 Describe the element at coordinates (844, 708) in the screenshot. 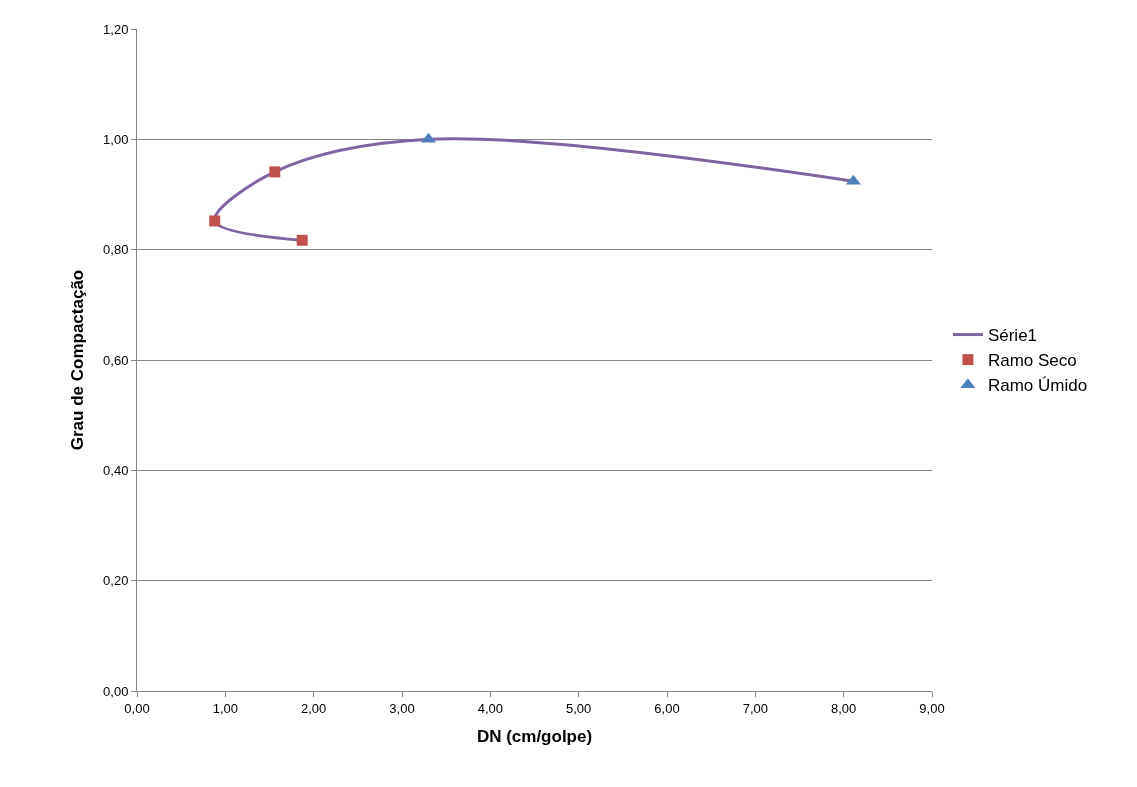

I see `x-tick-label: 8,00` at that location.